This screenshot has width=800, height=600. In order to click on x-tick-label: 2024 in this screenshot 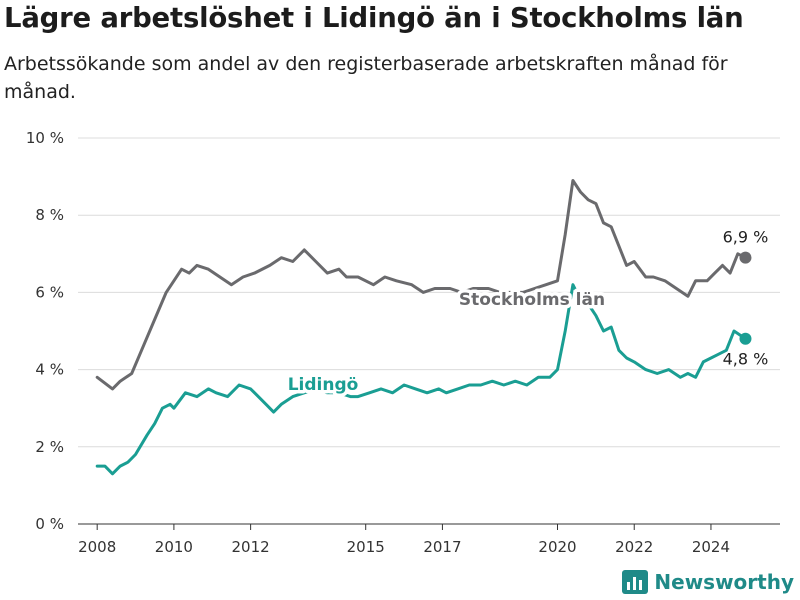, I will do `click(711, 547)`.